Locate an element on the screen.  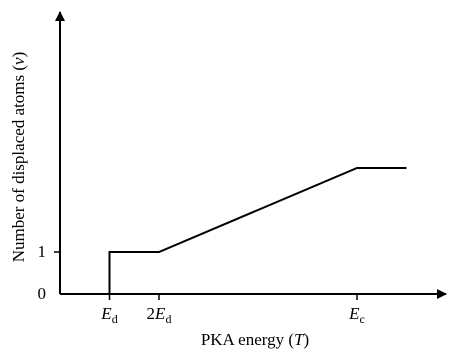
x-tick-label: Ec is located at coordinates (356, 315).